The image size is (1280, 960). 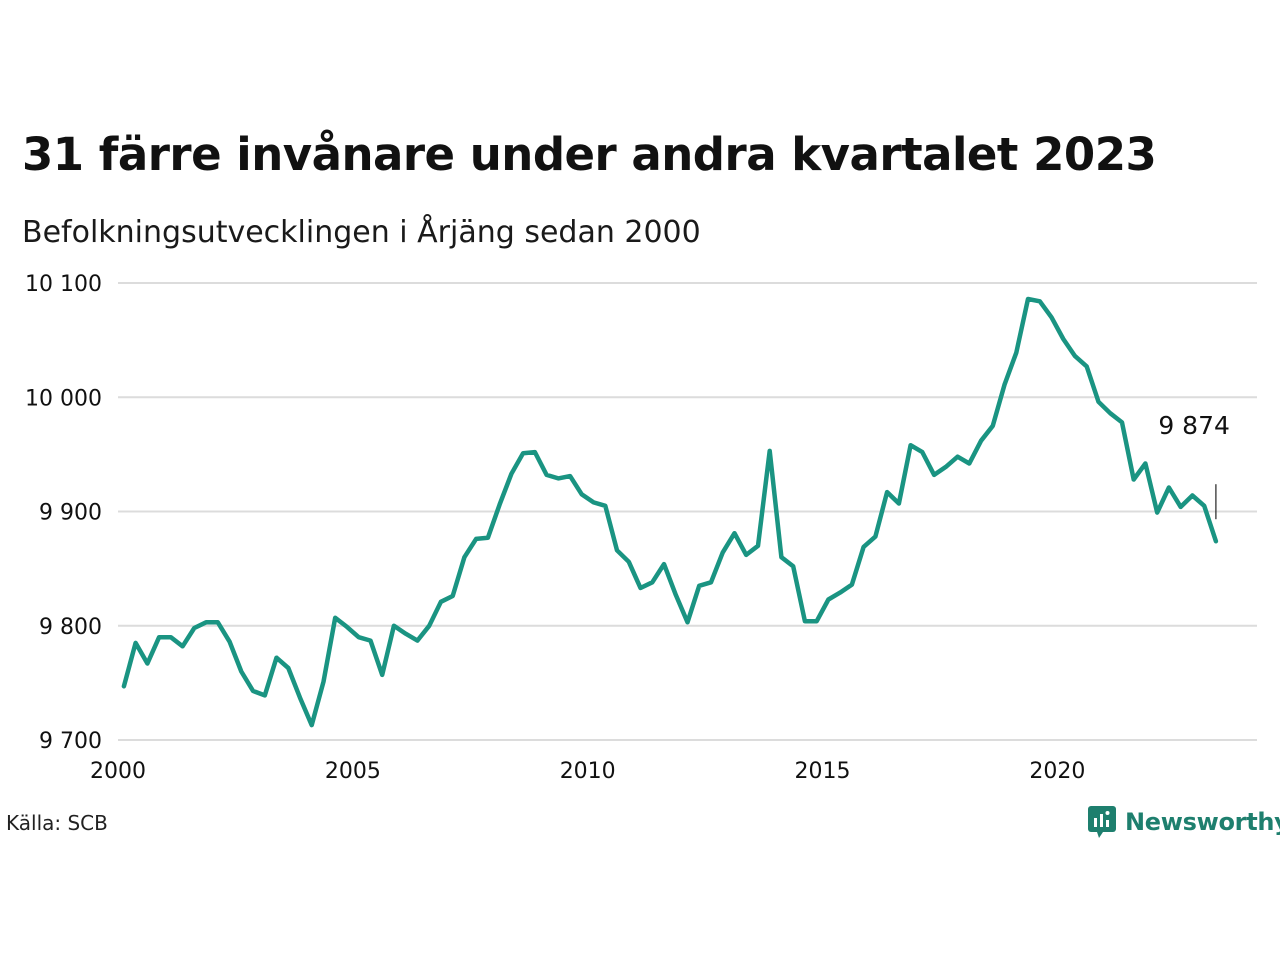 What do you see at coordinates (70, 741) in the screenshot?
I see `y-tick-label: 9 700` at bounding box center [70, 741].